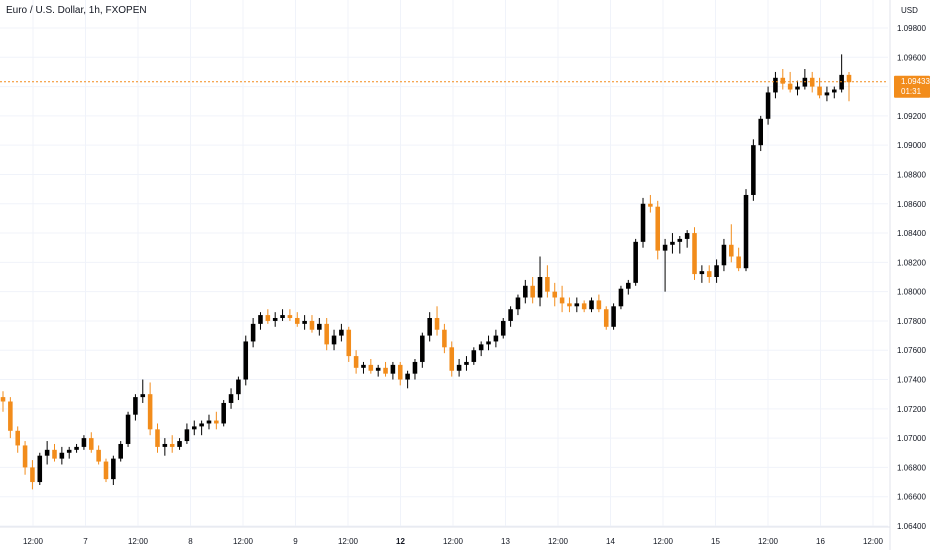  I want to click on chart-title: Euro / U.S. Dollar, 1h, FXOPEN, so click(76, 10).